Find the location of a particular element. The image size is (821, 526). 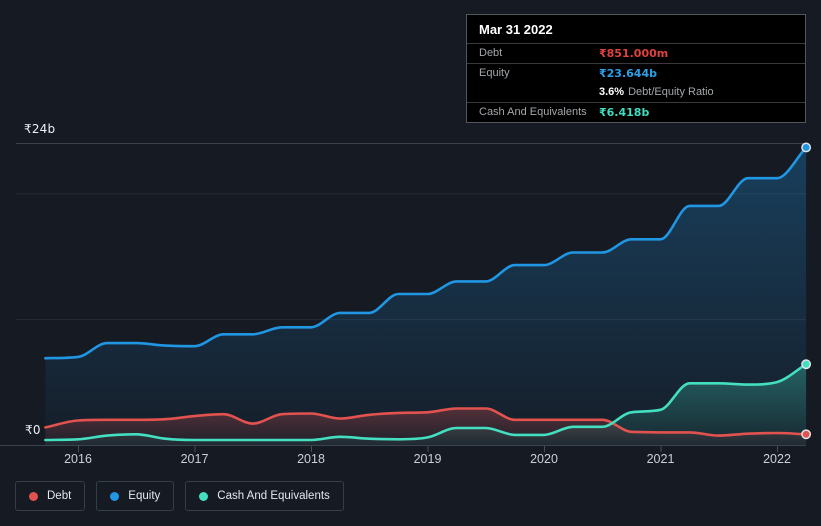

tooltip-debt-value: ₹851.000m is located at coordinates (634, 53).